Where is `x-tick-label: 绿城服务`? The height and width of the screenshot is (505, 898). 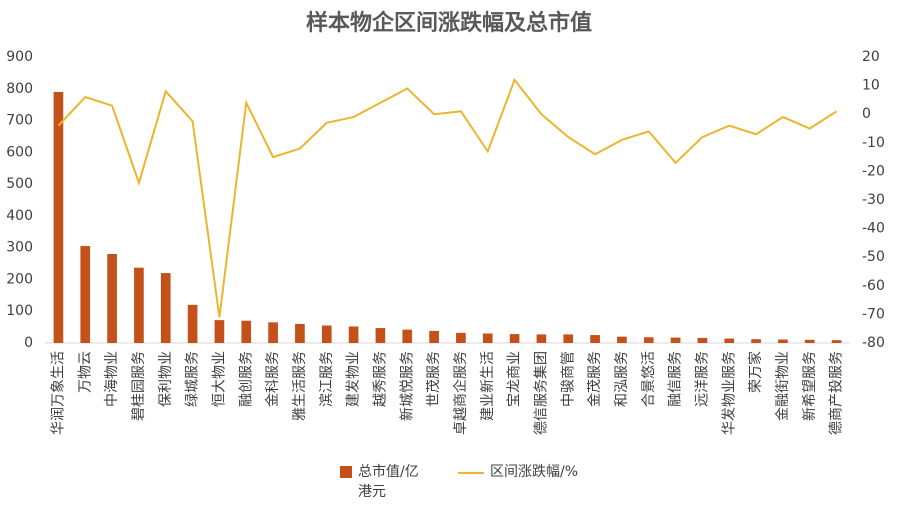 x-tick-label: 绿城服务 is located at coordinates (193, 379).